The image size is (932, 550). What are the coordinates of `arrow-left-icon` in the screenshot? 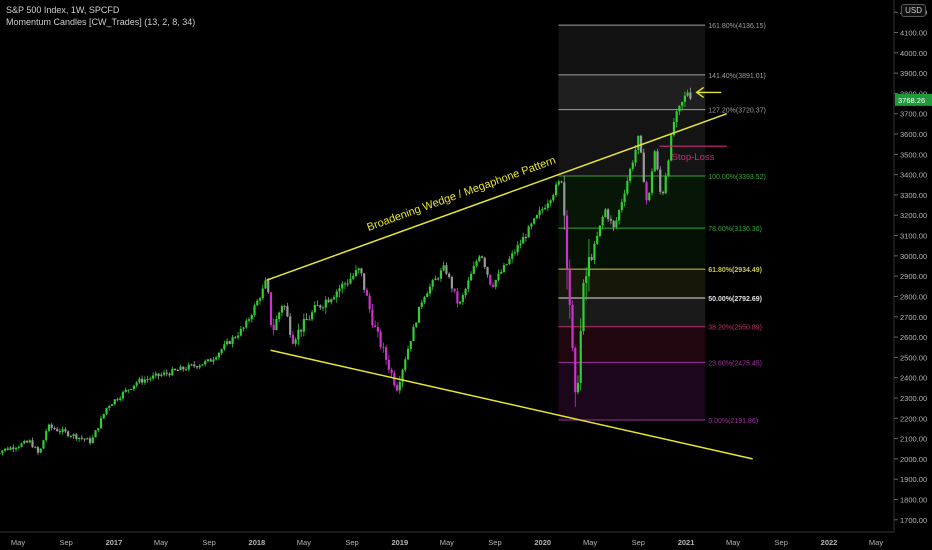 It's located at (700, 92).